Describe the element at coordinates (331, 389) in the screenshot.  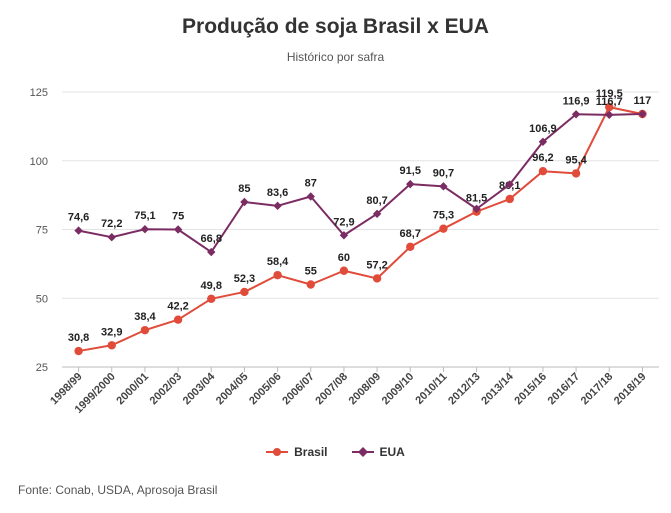
I see `x-tick-label: 2007/08` at that location.